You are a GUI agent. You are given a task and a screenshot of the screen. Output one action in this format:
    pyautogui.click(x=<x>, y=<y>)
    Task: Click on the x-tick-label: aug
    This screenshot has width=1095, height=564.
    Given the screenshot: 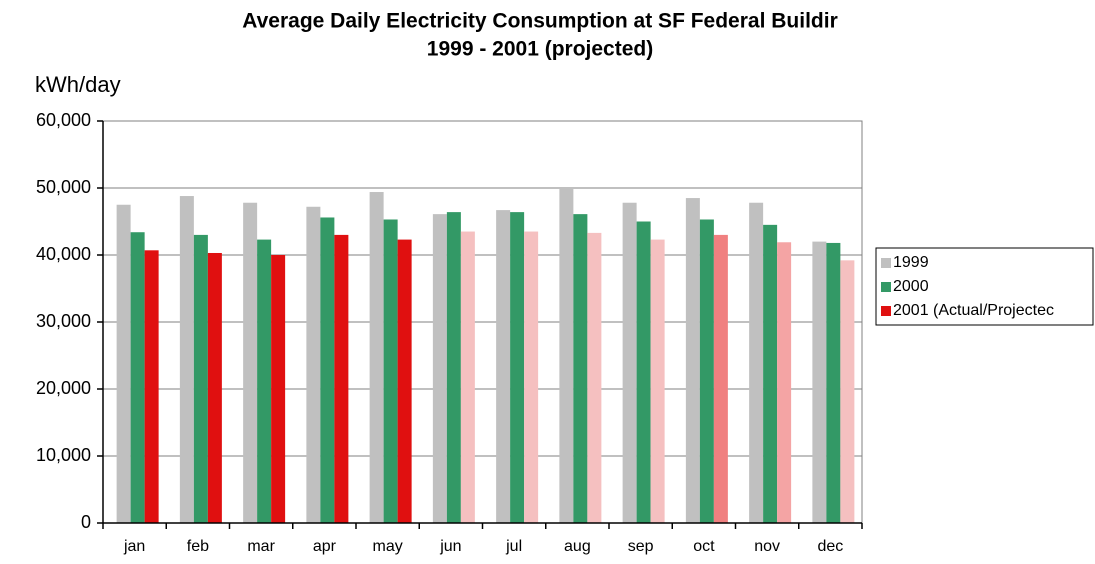 What is the action you would take?
    pyautogui.click(x=577, y=546)
    